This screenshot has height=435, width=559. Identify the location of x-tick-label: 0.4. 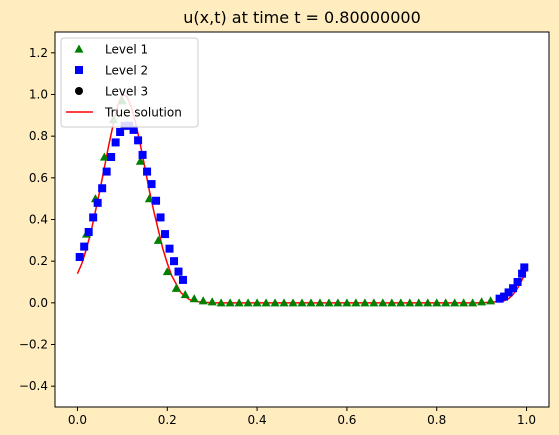
(257, 420).